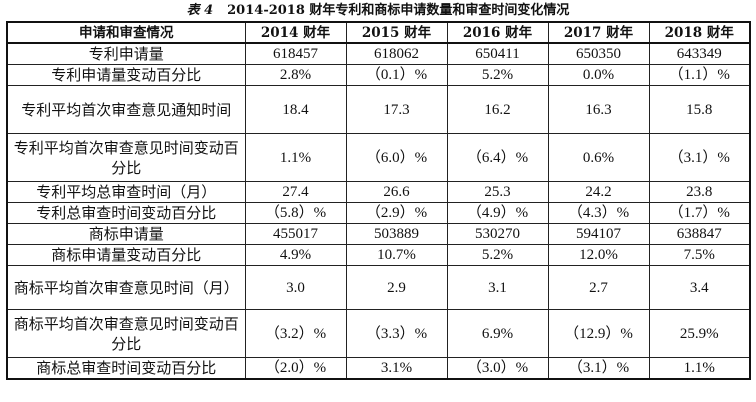  I want to click on table-cell: 4.9%, so click(295, 255).